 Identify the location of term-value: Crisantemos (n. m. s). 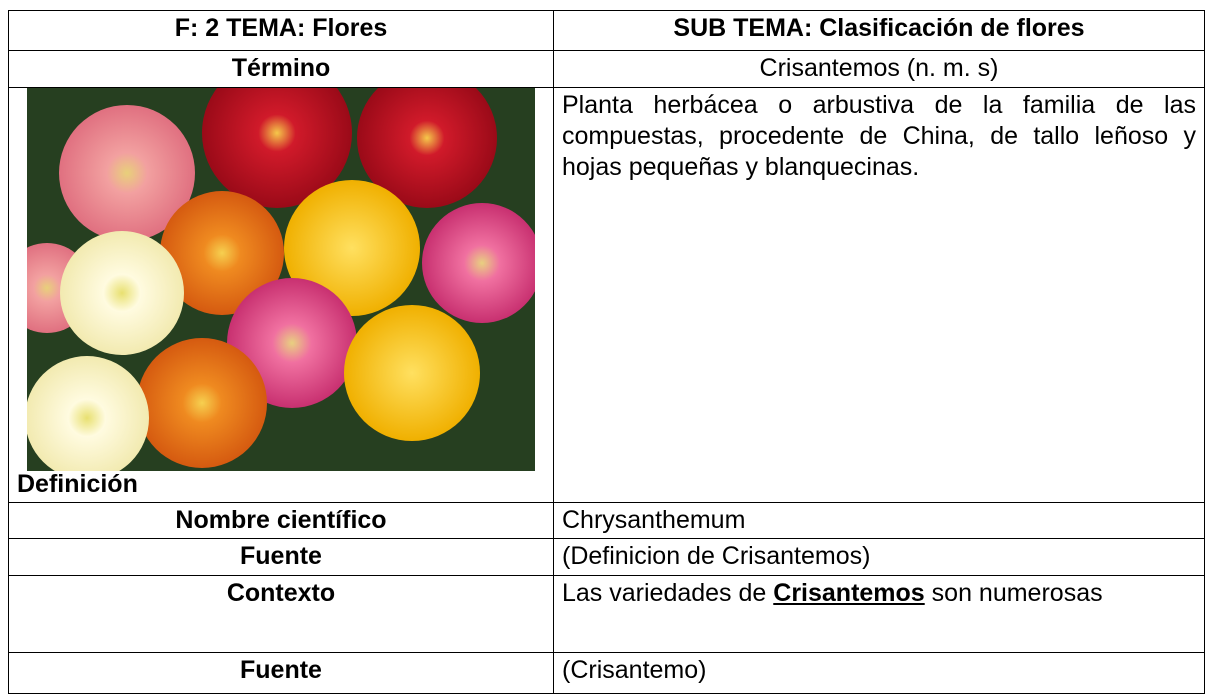
(879, 69).